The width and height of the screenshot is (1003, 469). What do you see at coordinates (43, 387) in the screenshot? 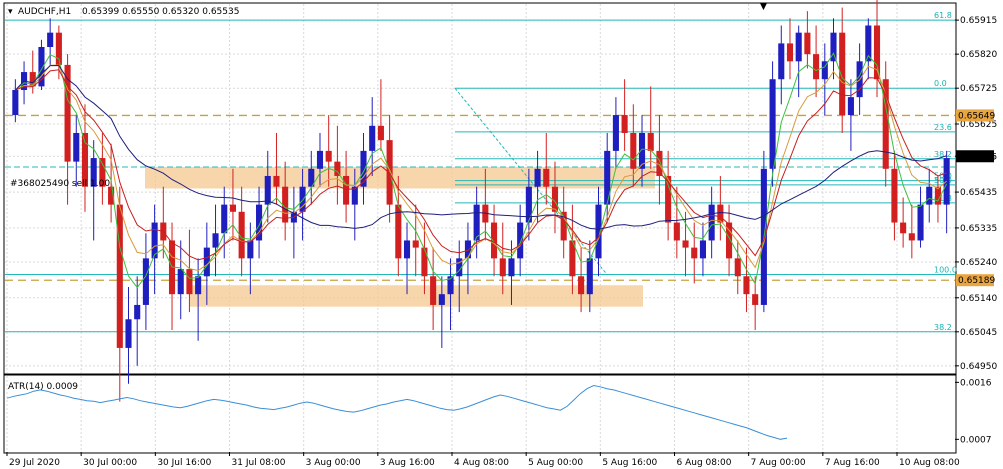
I see `atr-label: ATR(14) 0.0009` at bounding box center [43, 387].